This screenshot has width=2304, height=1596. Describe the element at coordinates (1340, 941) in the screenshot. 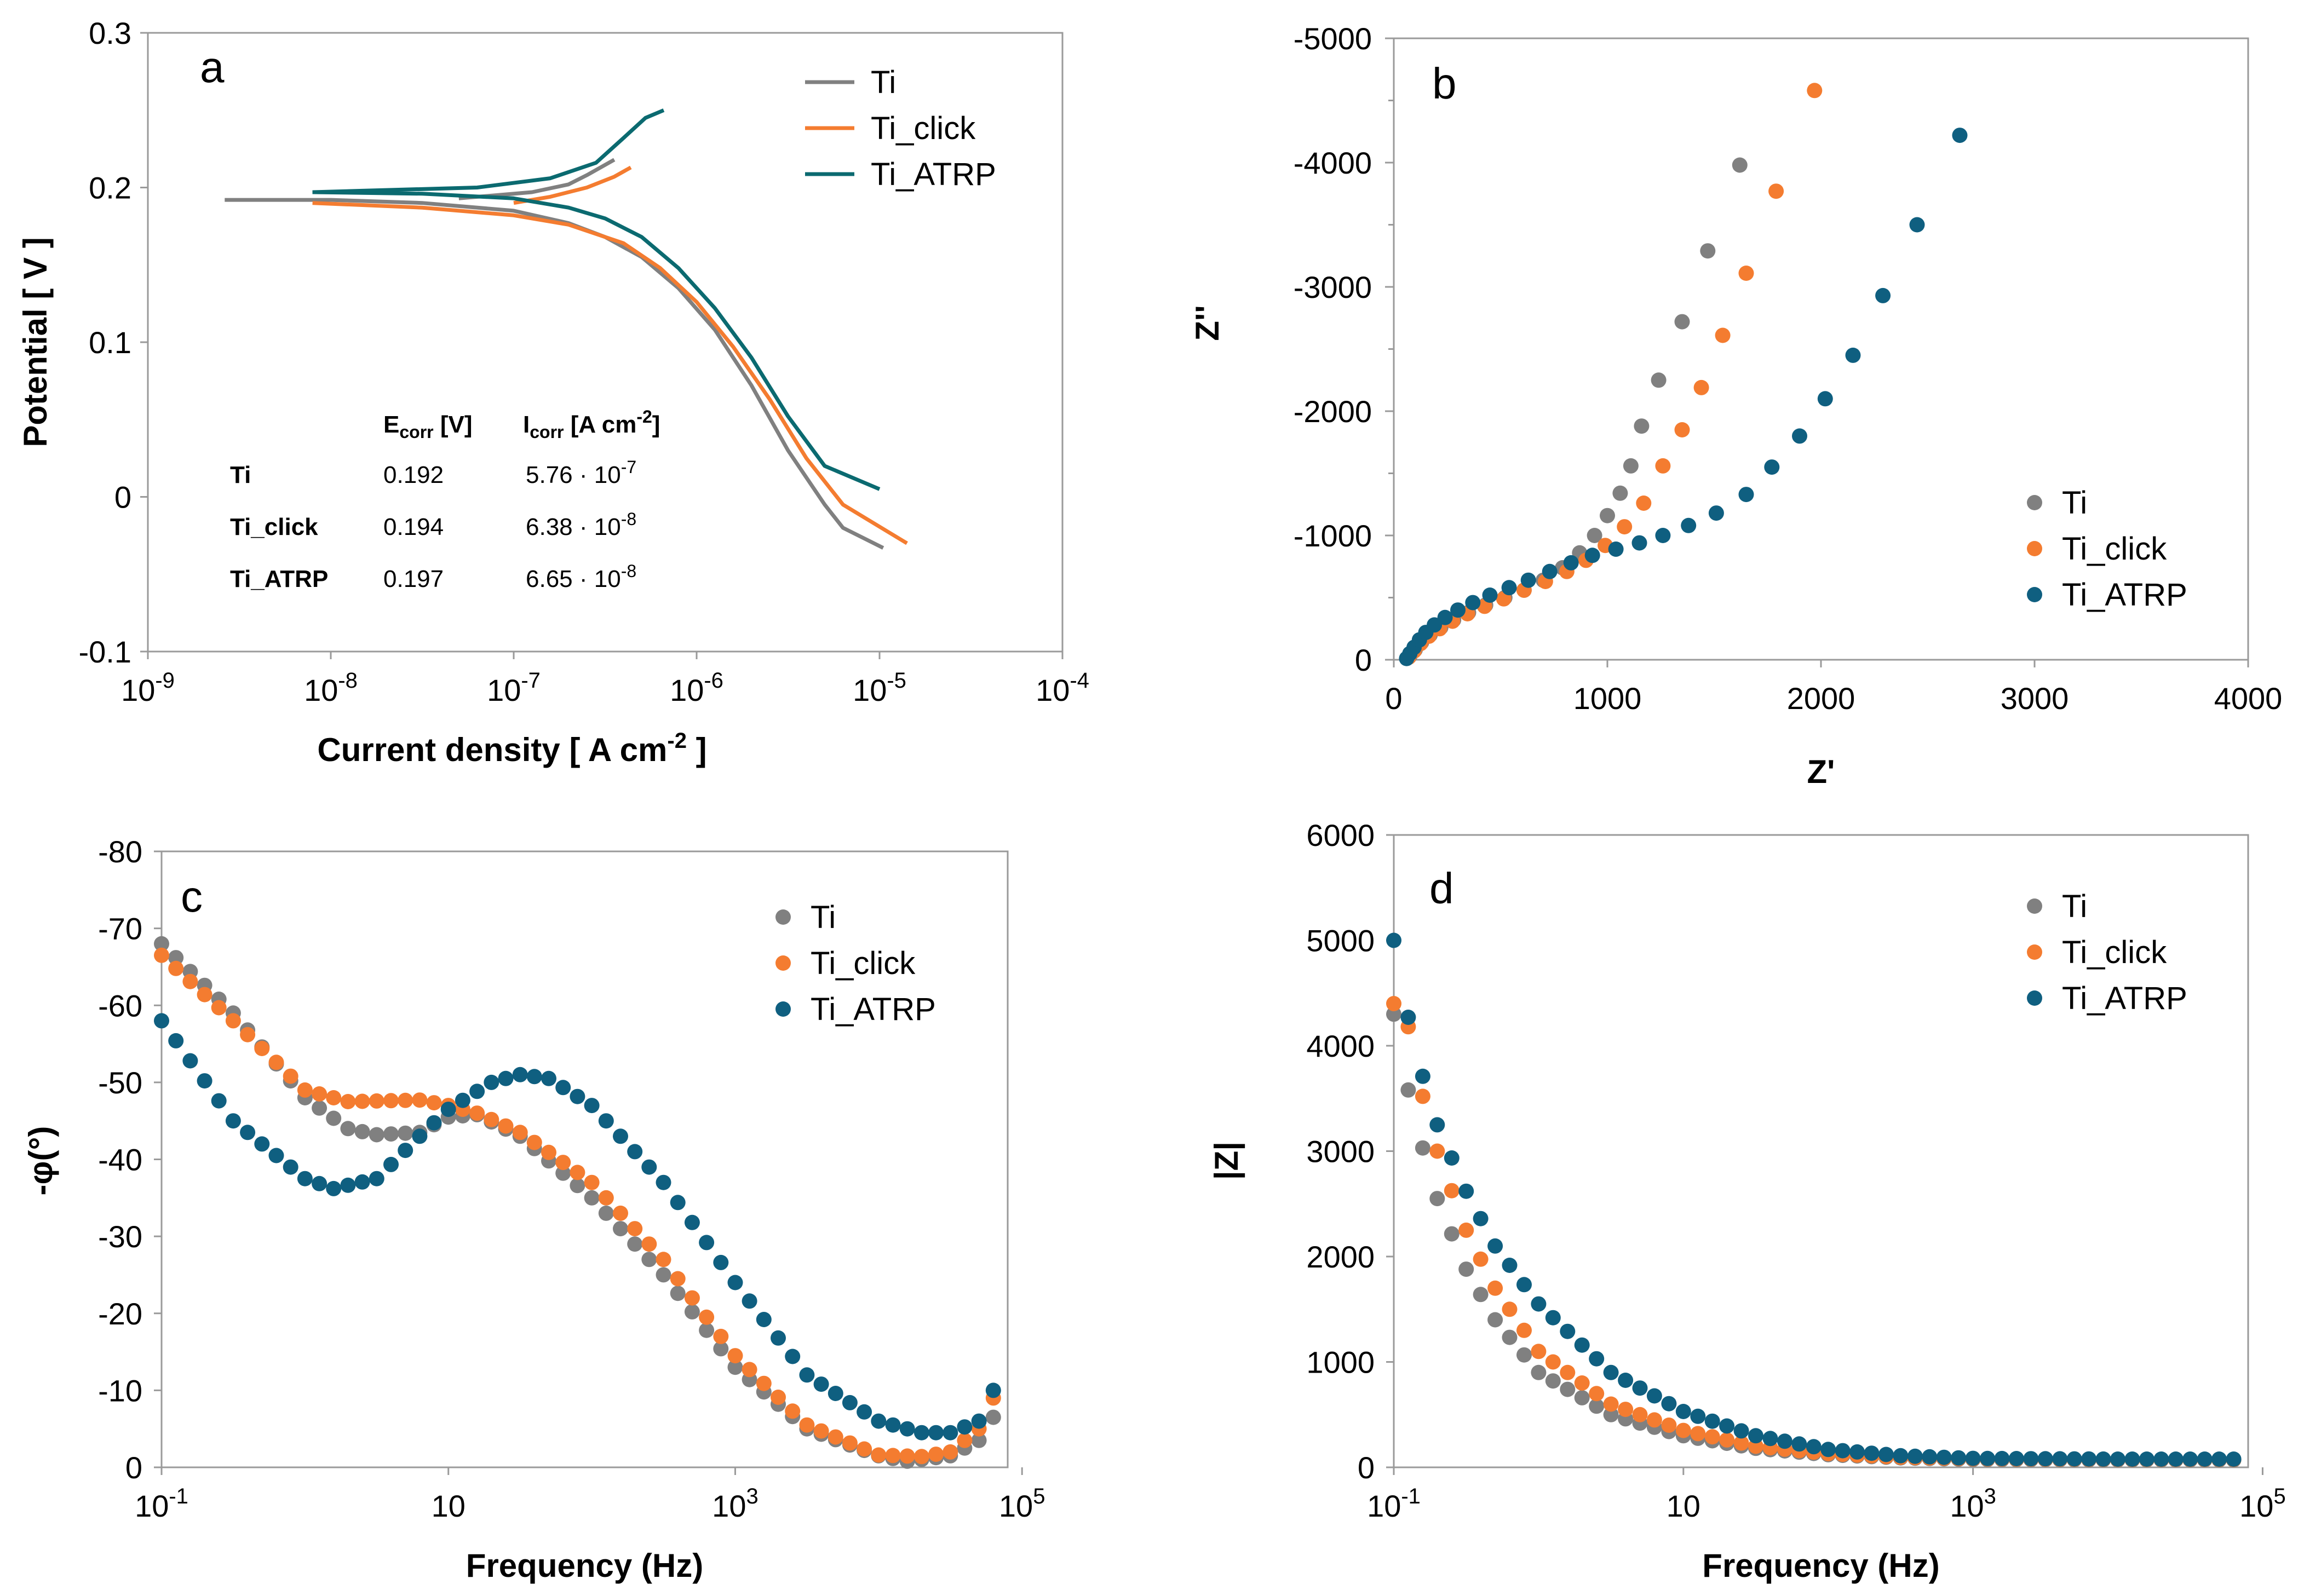

I see `y-tick-label: 5000` at that location.